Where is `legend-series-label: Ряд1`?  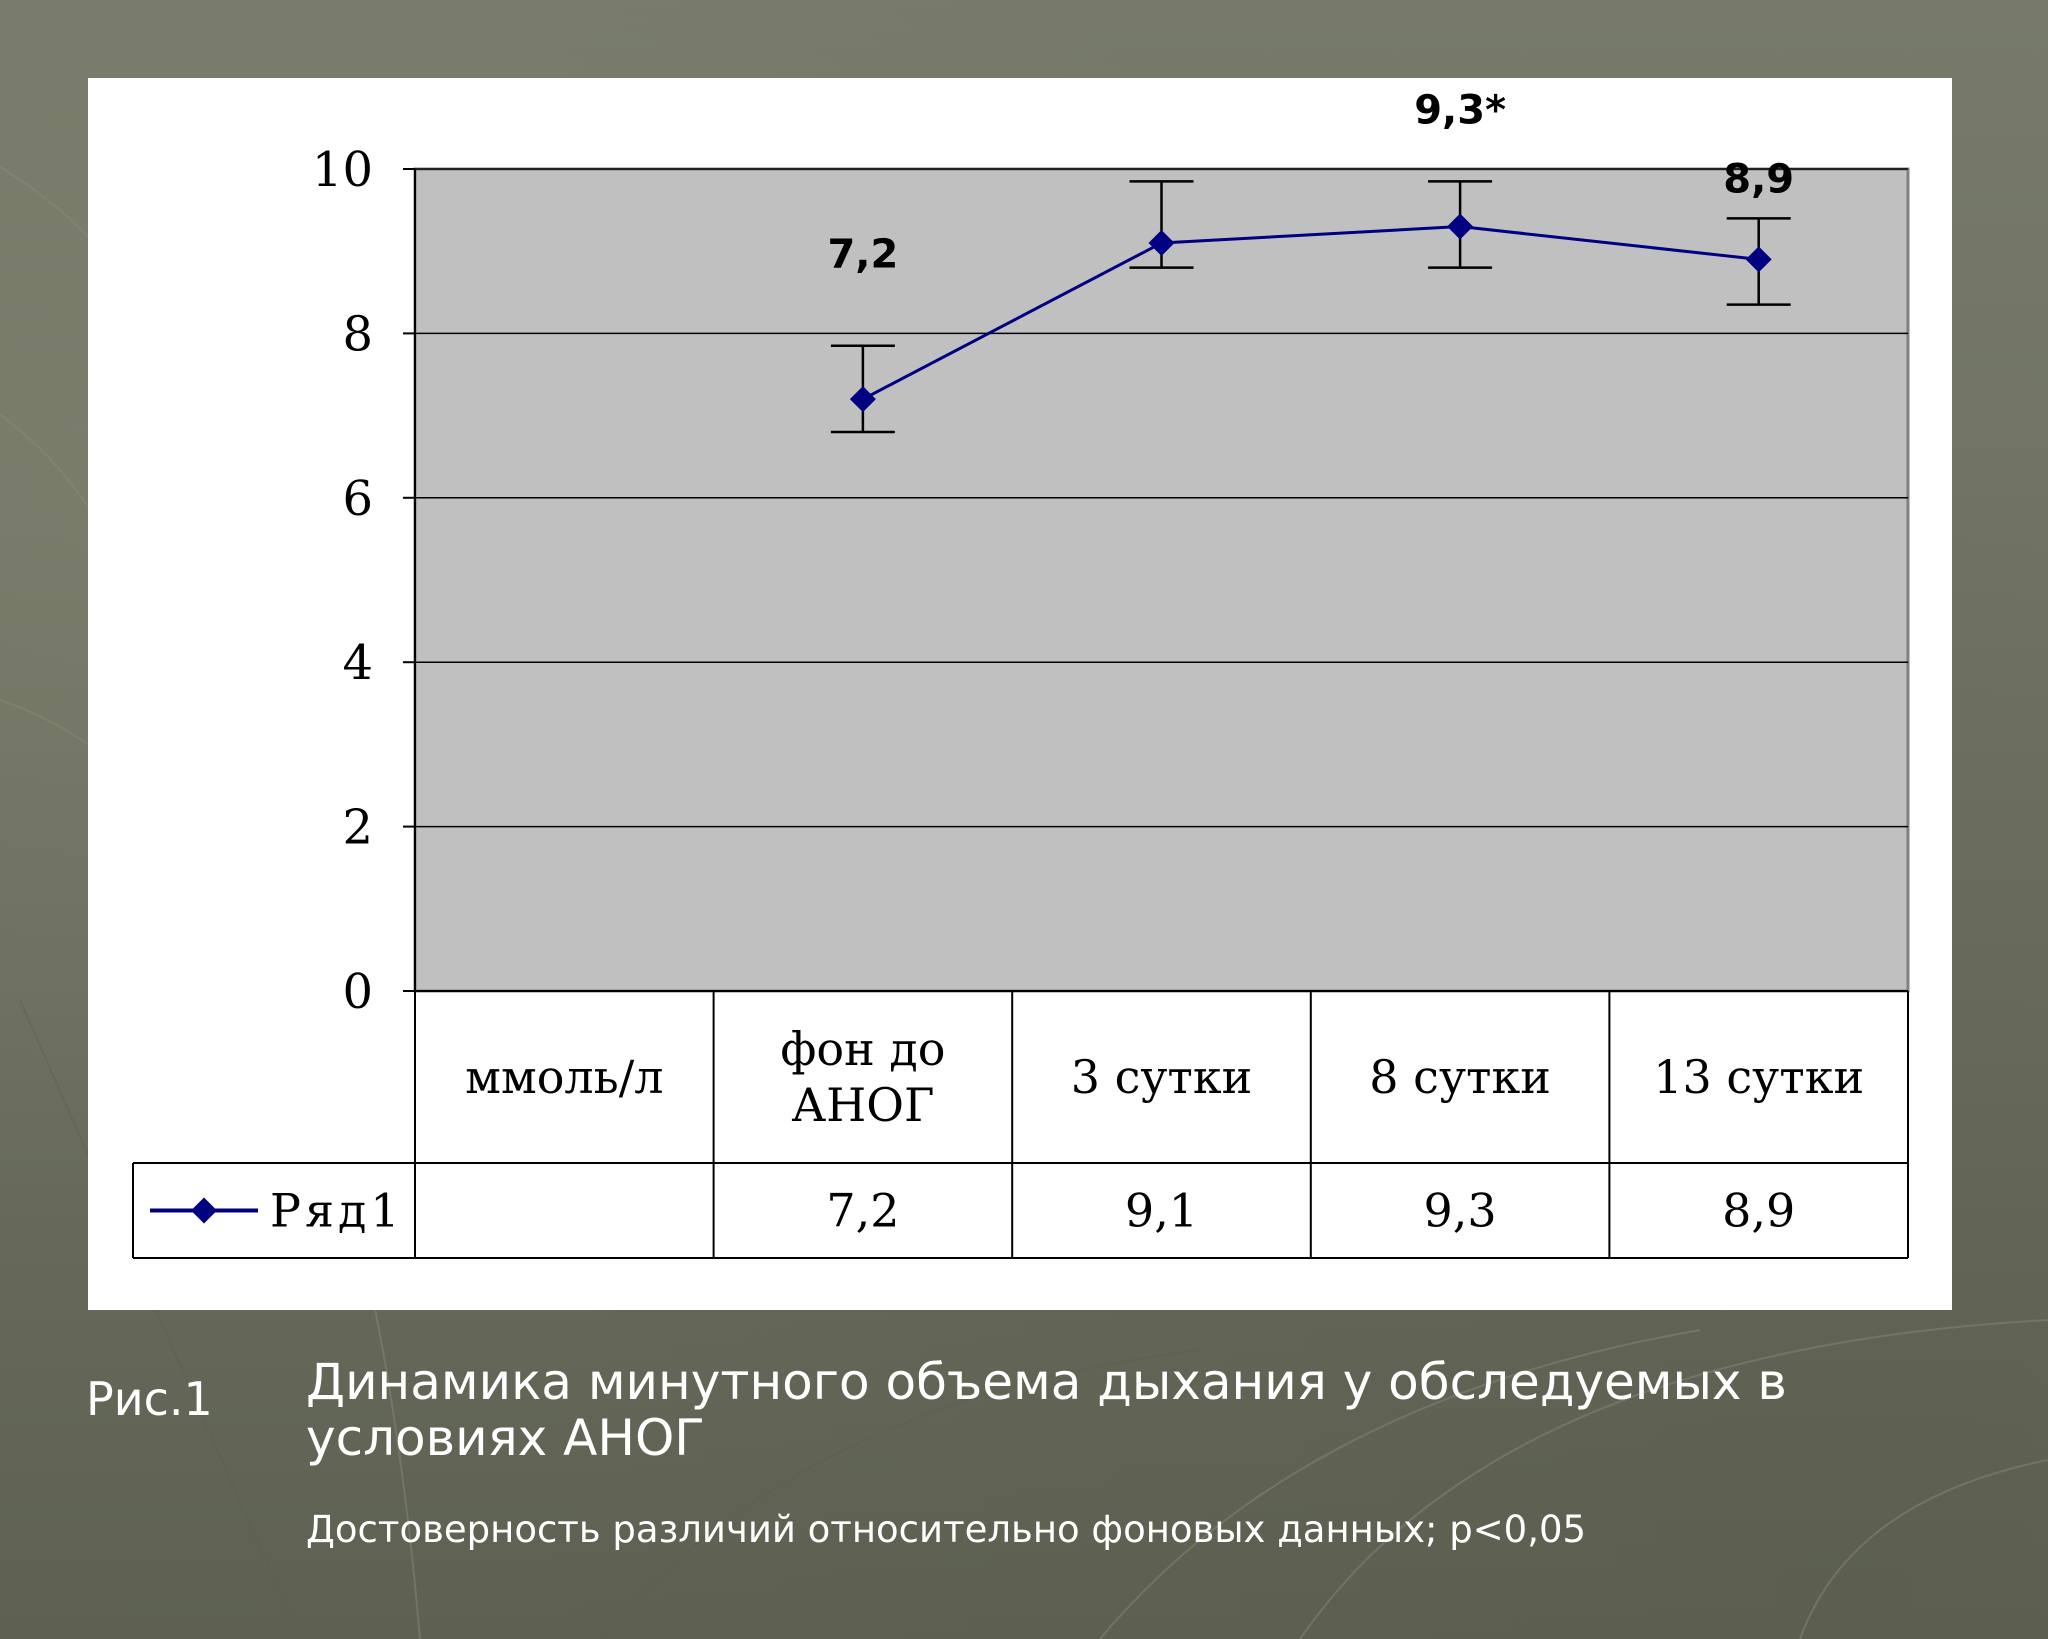 legend-series-label: Ряд1 is located at coordinates (337, 1211).